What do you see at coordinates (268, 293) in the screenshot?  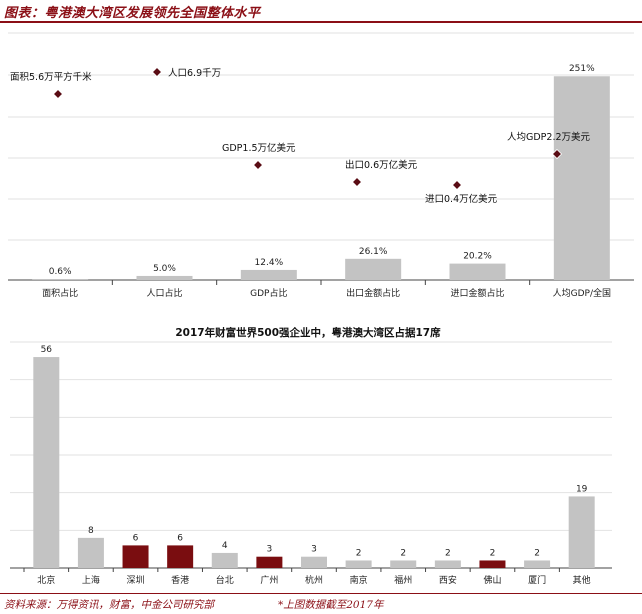 I see `category-label: GDP占比` at bounding box center [268, 293].